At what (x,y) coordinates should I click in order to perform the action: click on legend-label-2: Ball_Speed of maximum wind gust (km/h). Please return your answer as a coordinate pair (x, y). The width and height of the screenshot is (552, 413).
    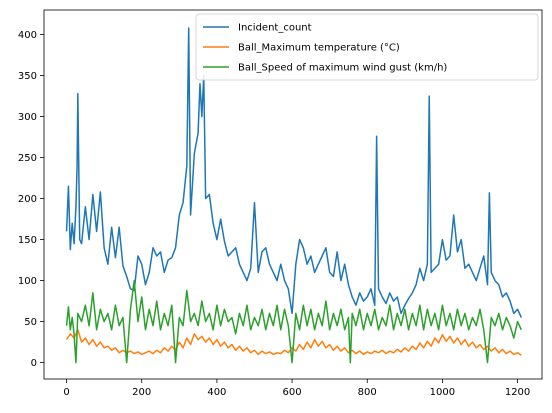
    Looking at the image, I should click on (342, 68).